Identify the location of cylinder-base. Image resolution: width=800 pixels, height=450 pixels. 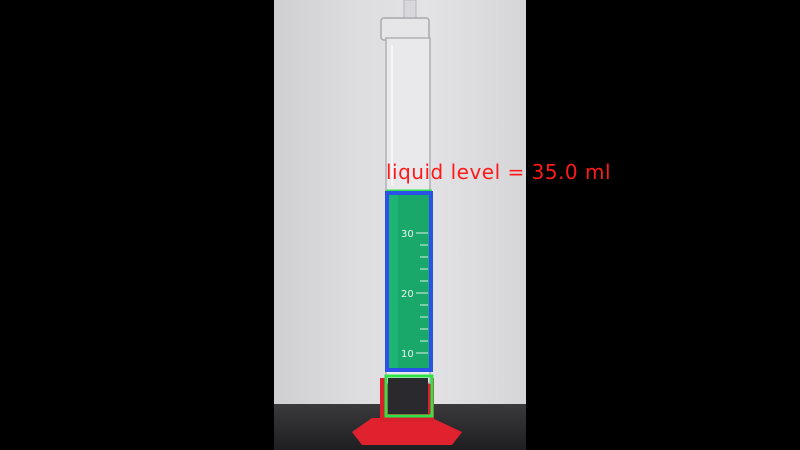
(407, 431).